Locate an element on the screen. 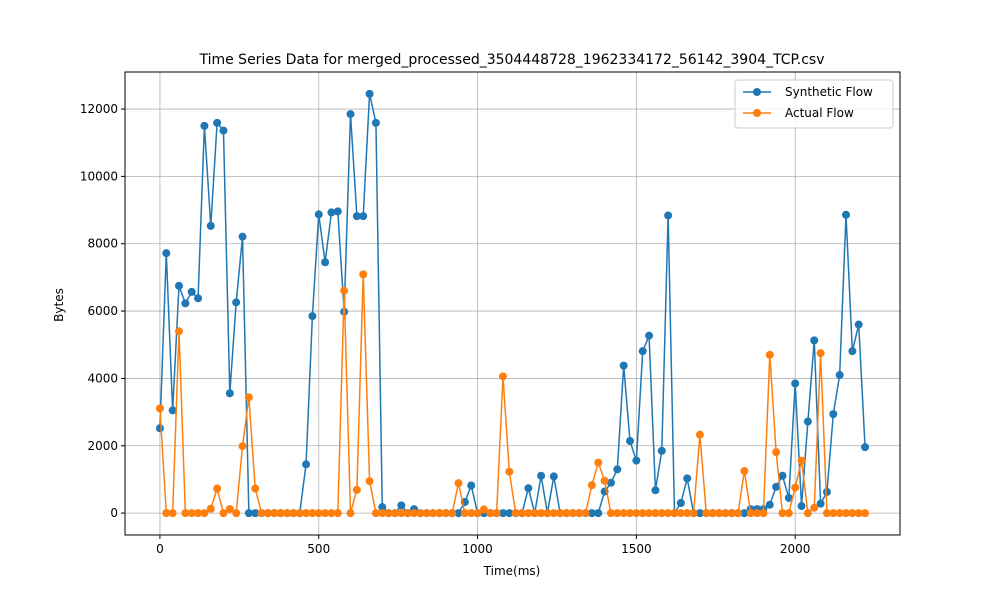 This screenshot has width=1000, height=600. y-axis-ticks: 0 2000 4000 6000 8000 10000 12000 is located at coordinates (102, 311).